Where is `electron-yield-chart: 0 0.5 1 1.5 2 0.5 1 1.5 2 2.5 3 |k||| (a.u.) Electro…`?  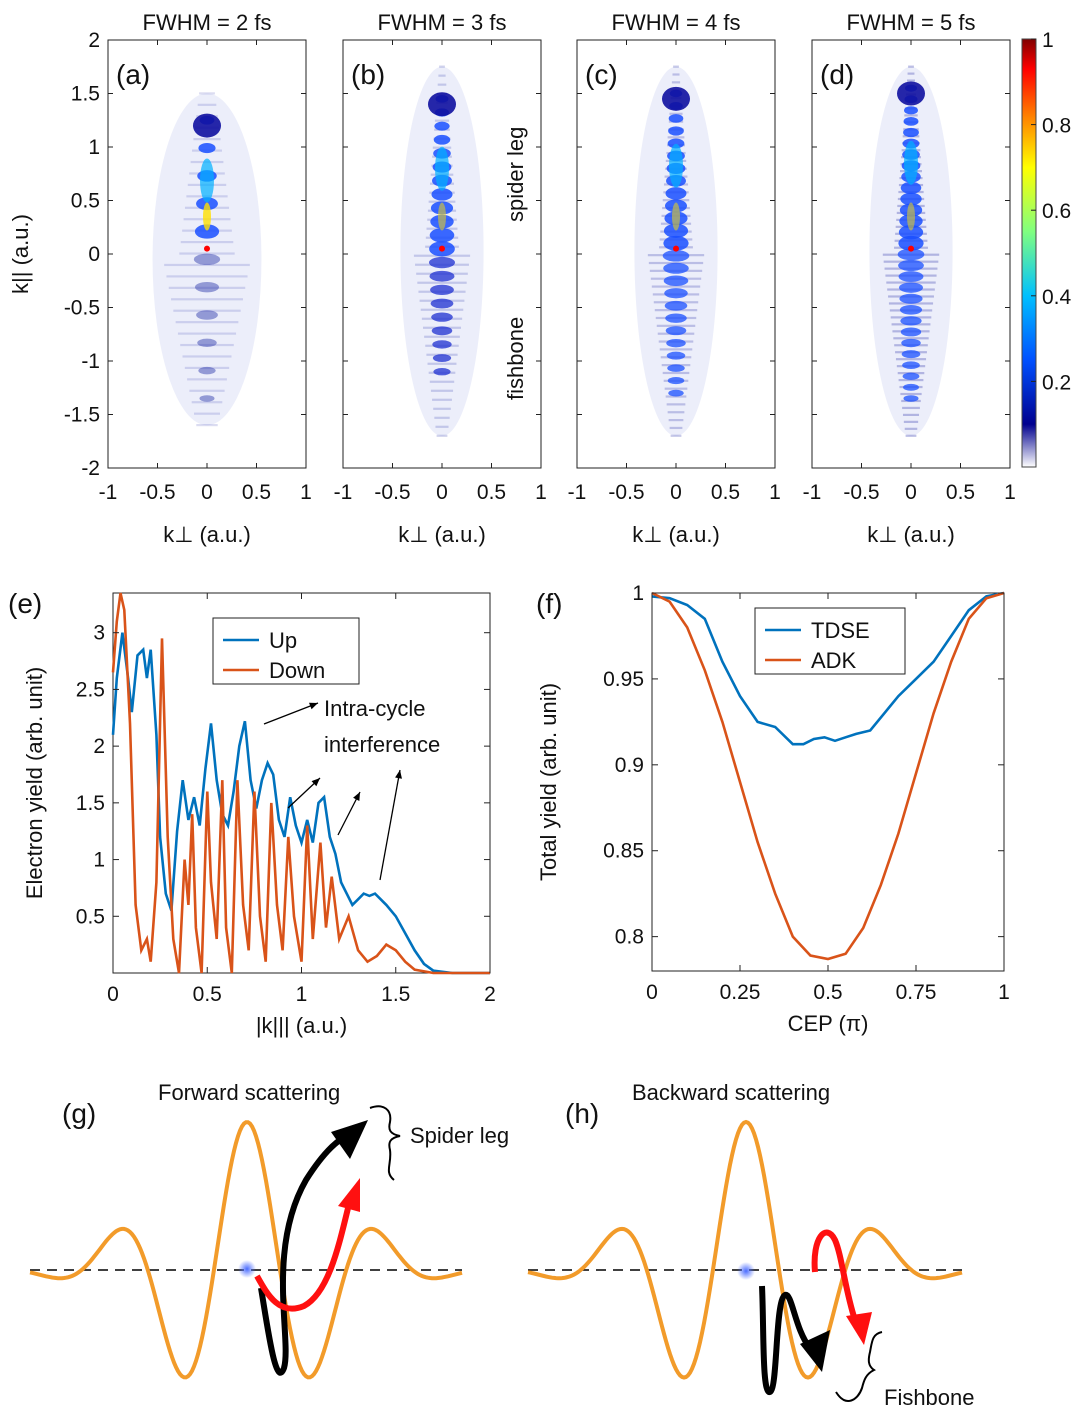
electron-yield-chart: 0 0.5 1 1.5 2 0.5 1 1.5 2 2.5 3 |k||| (a.u.) Electro… is located at coordinates (252, 813).